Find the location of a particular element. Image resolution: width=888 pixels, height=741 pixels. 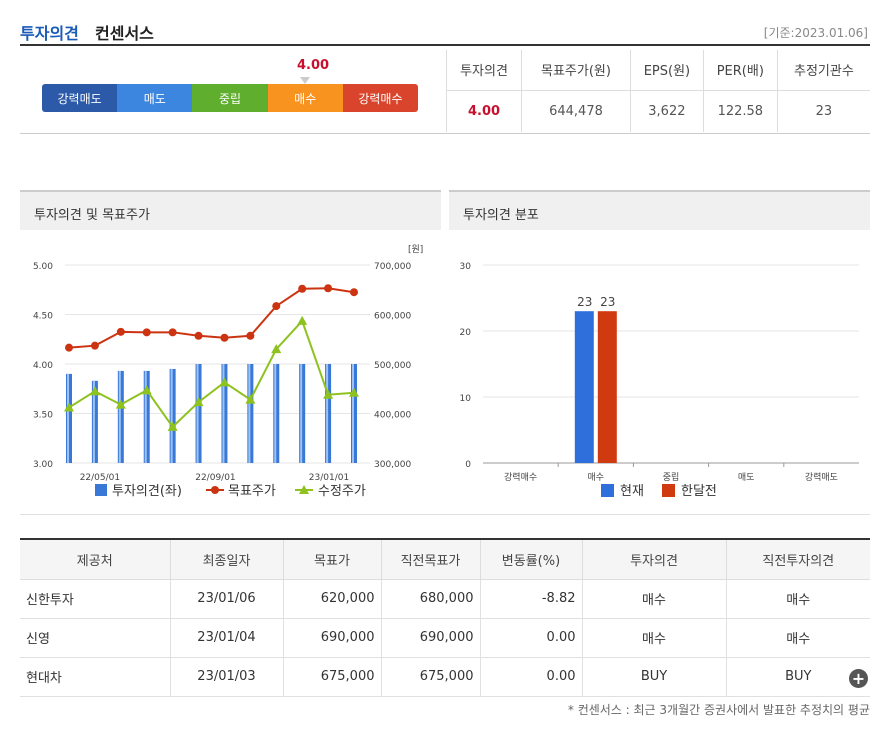

col-header: 최종일자 is located at coordinates (226, 559).